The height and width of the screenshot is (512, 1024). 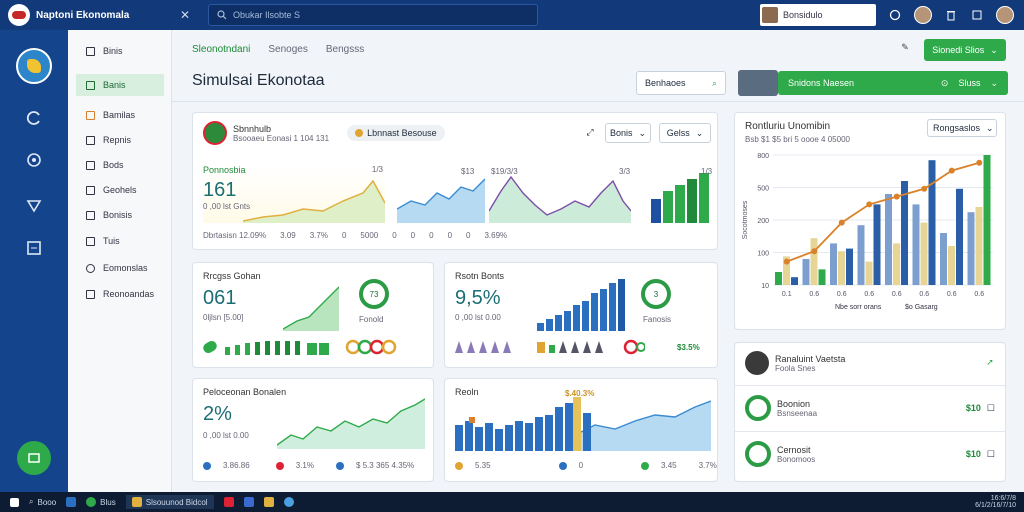 I want to click on close-icon: ✕, so click(x=185, y=15).